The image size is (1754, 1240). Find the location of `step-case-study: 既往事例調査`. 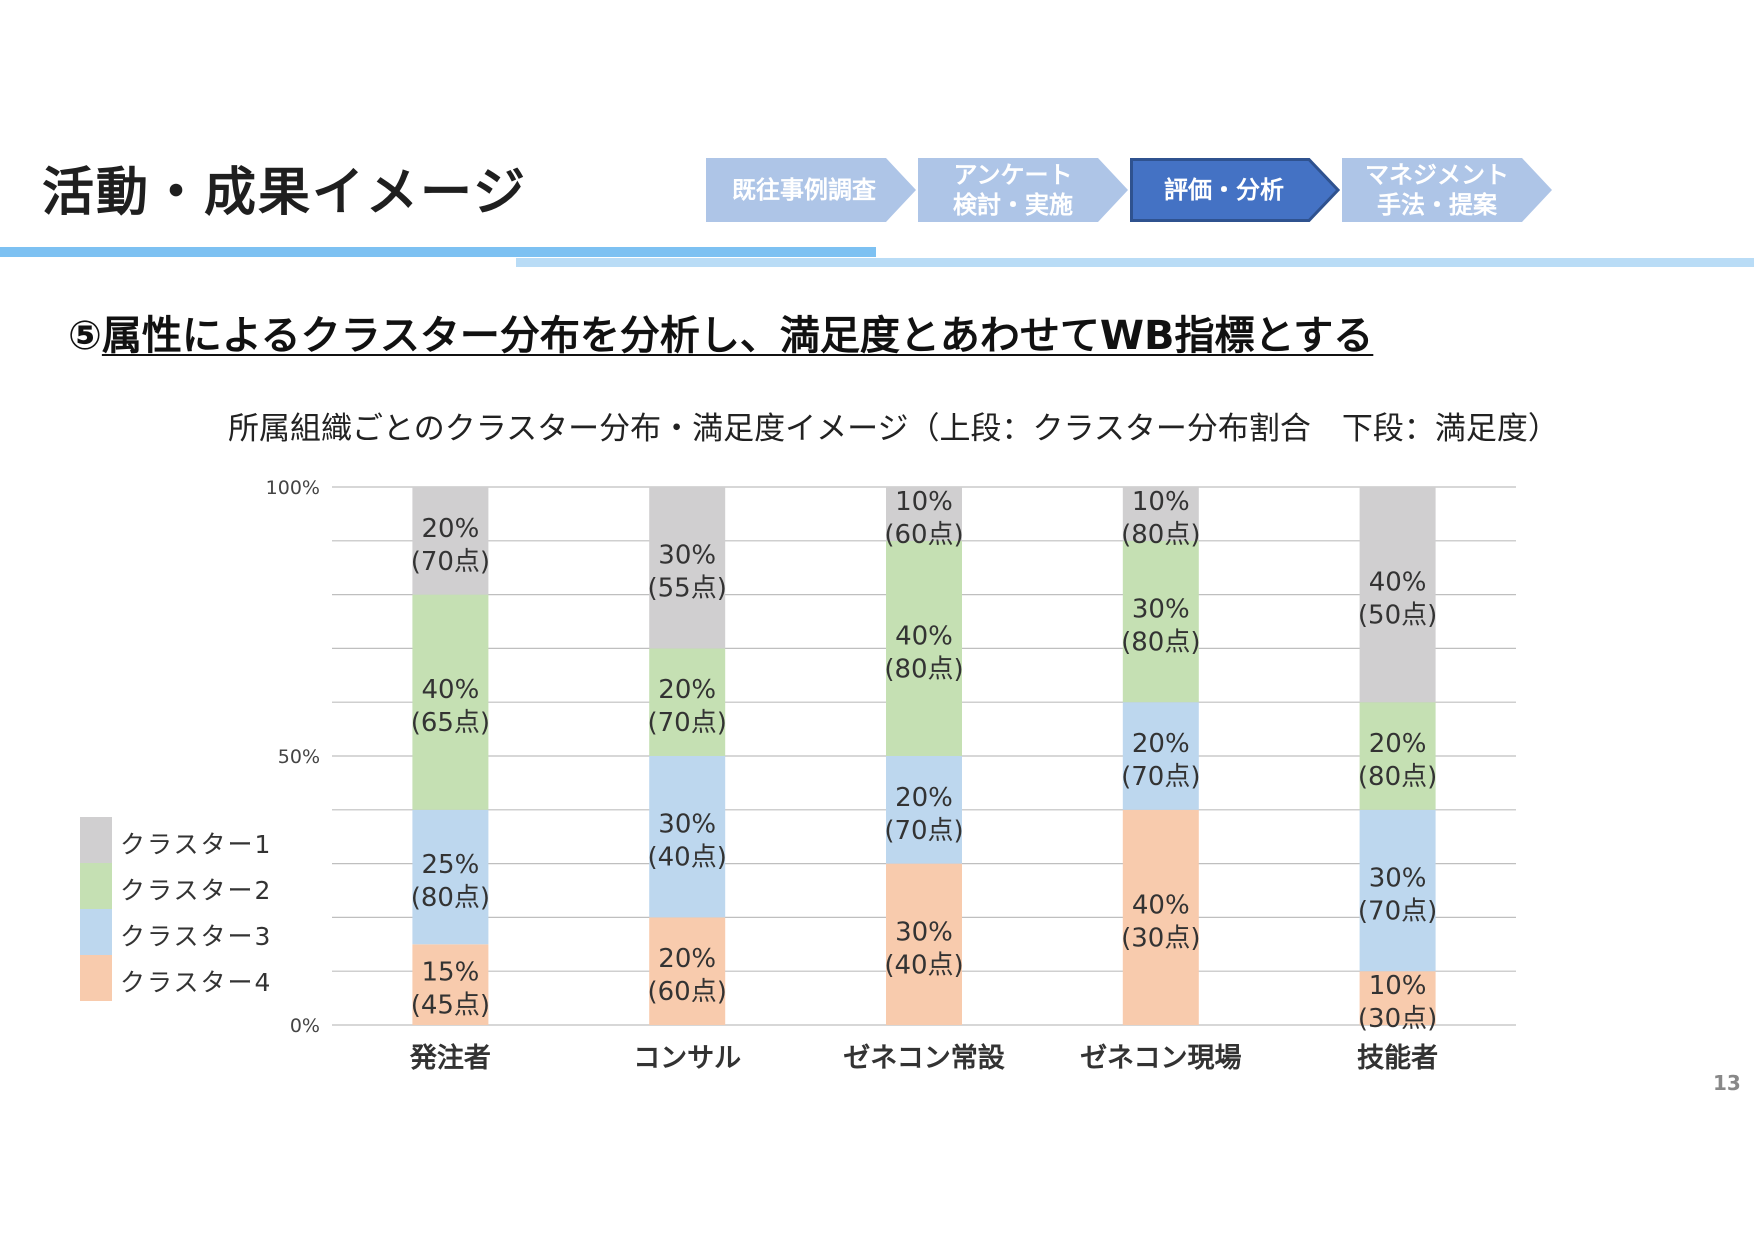

step-case-study: 既往事例調査 is located at coordinates (811, 190).